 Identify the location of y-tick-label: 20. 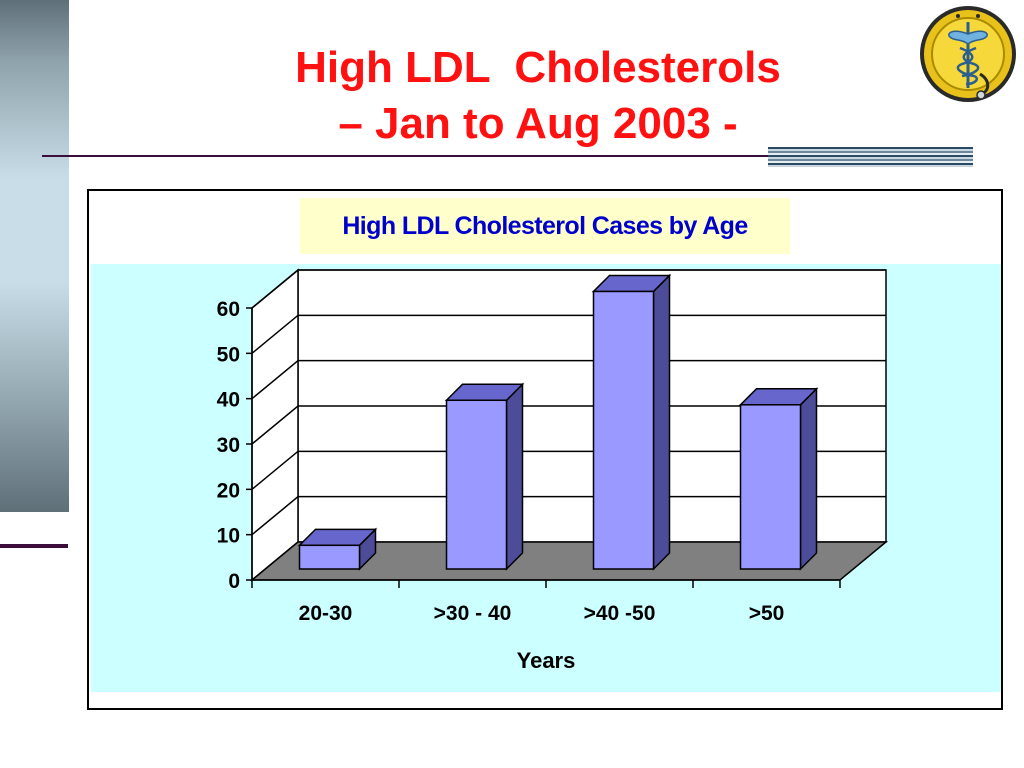
(228, 490).